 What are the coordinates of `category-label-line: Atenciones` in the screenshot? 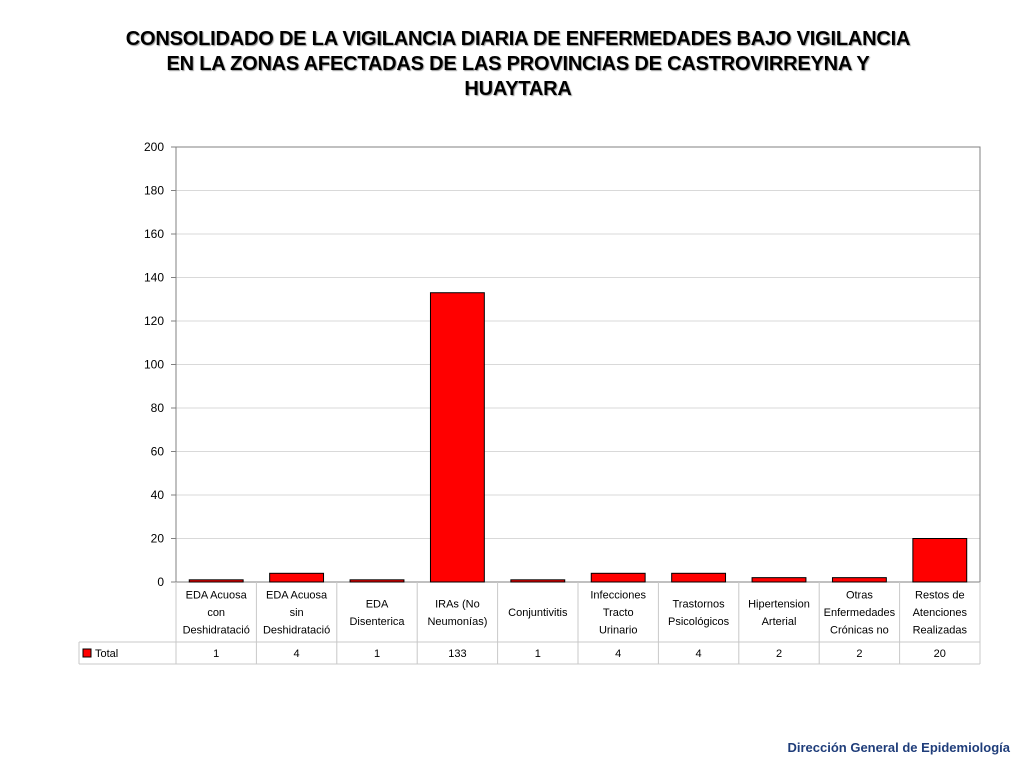 It's located at (940, 613).